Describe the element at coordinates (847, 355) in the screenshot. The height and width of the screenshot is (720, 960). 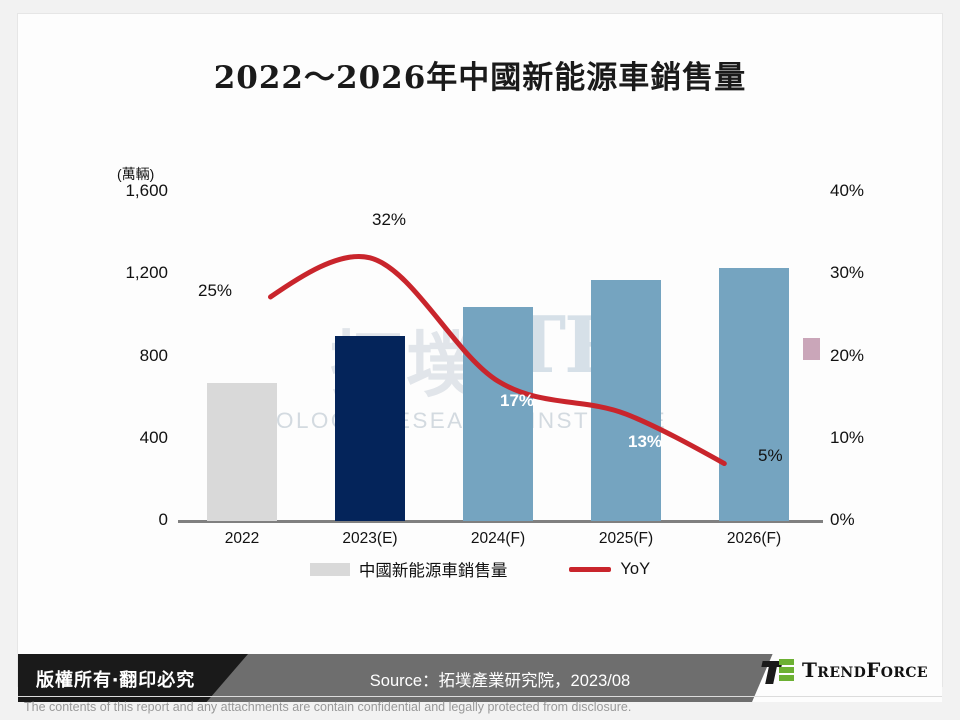
I see `y2-axis-tick-label: 20%` at that location.